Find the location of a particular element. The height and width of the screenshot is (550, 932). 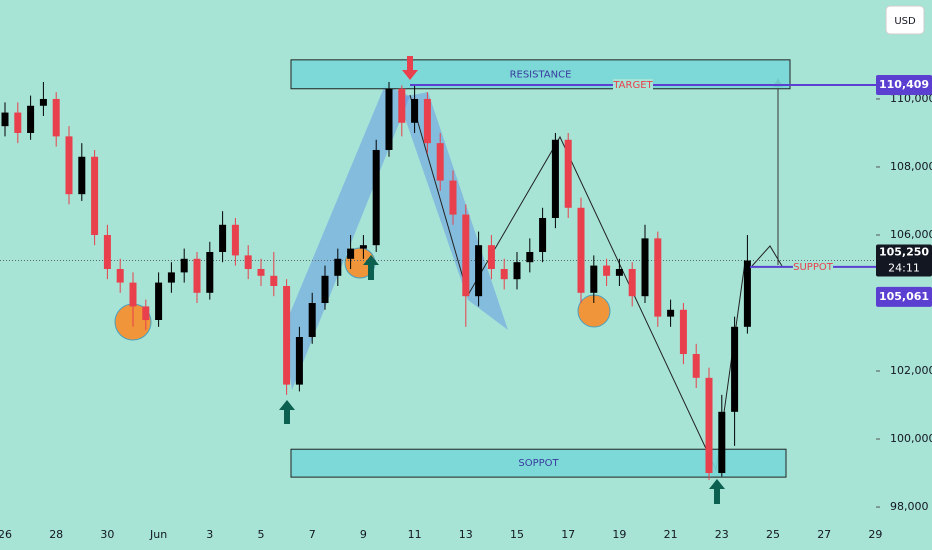

x-tick-label: 26 is located at coordinates (6, 534).